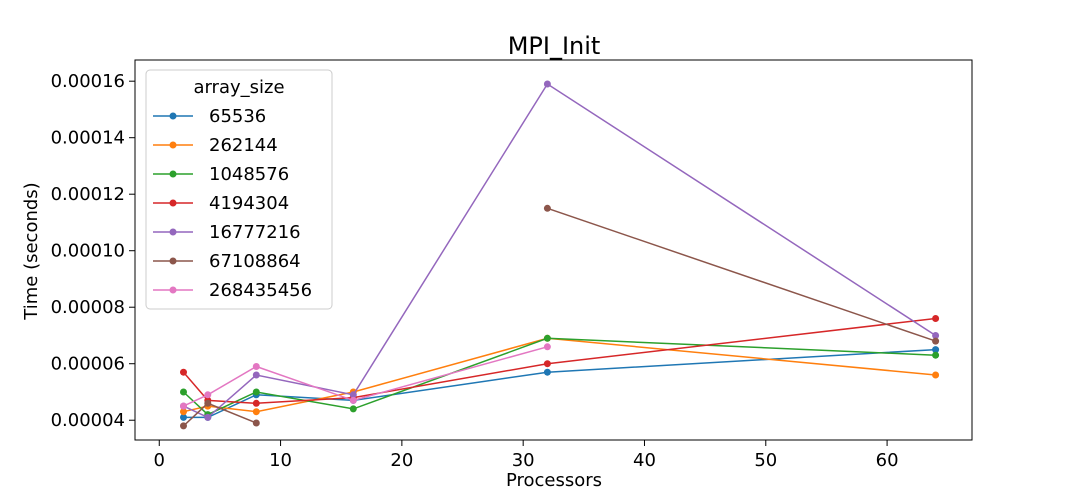 This screenshot has height=504, width=1080. What do you see at coordinates (88, 420) in the screenshot?
I see `y-tick-label: 0.00004` at bounding box center [88, 420].